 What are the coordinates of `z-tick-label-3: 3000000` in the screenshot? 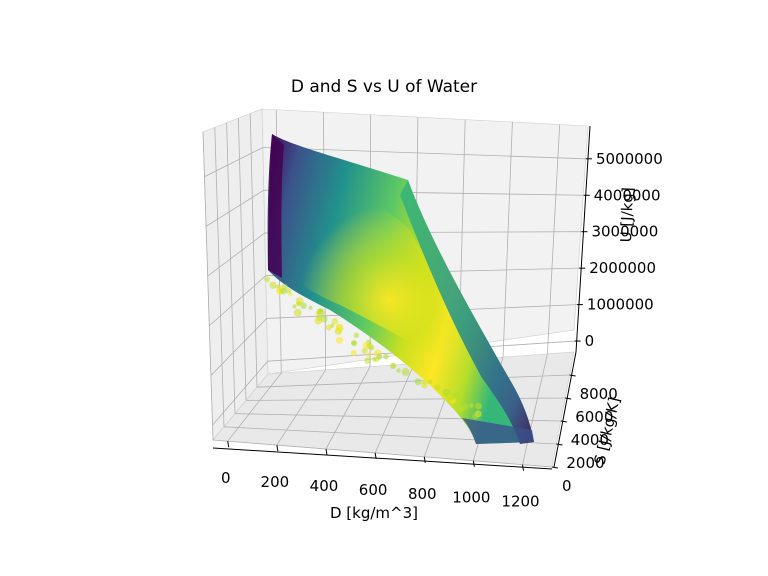 It's located at (624, 232).